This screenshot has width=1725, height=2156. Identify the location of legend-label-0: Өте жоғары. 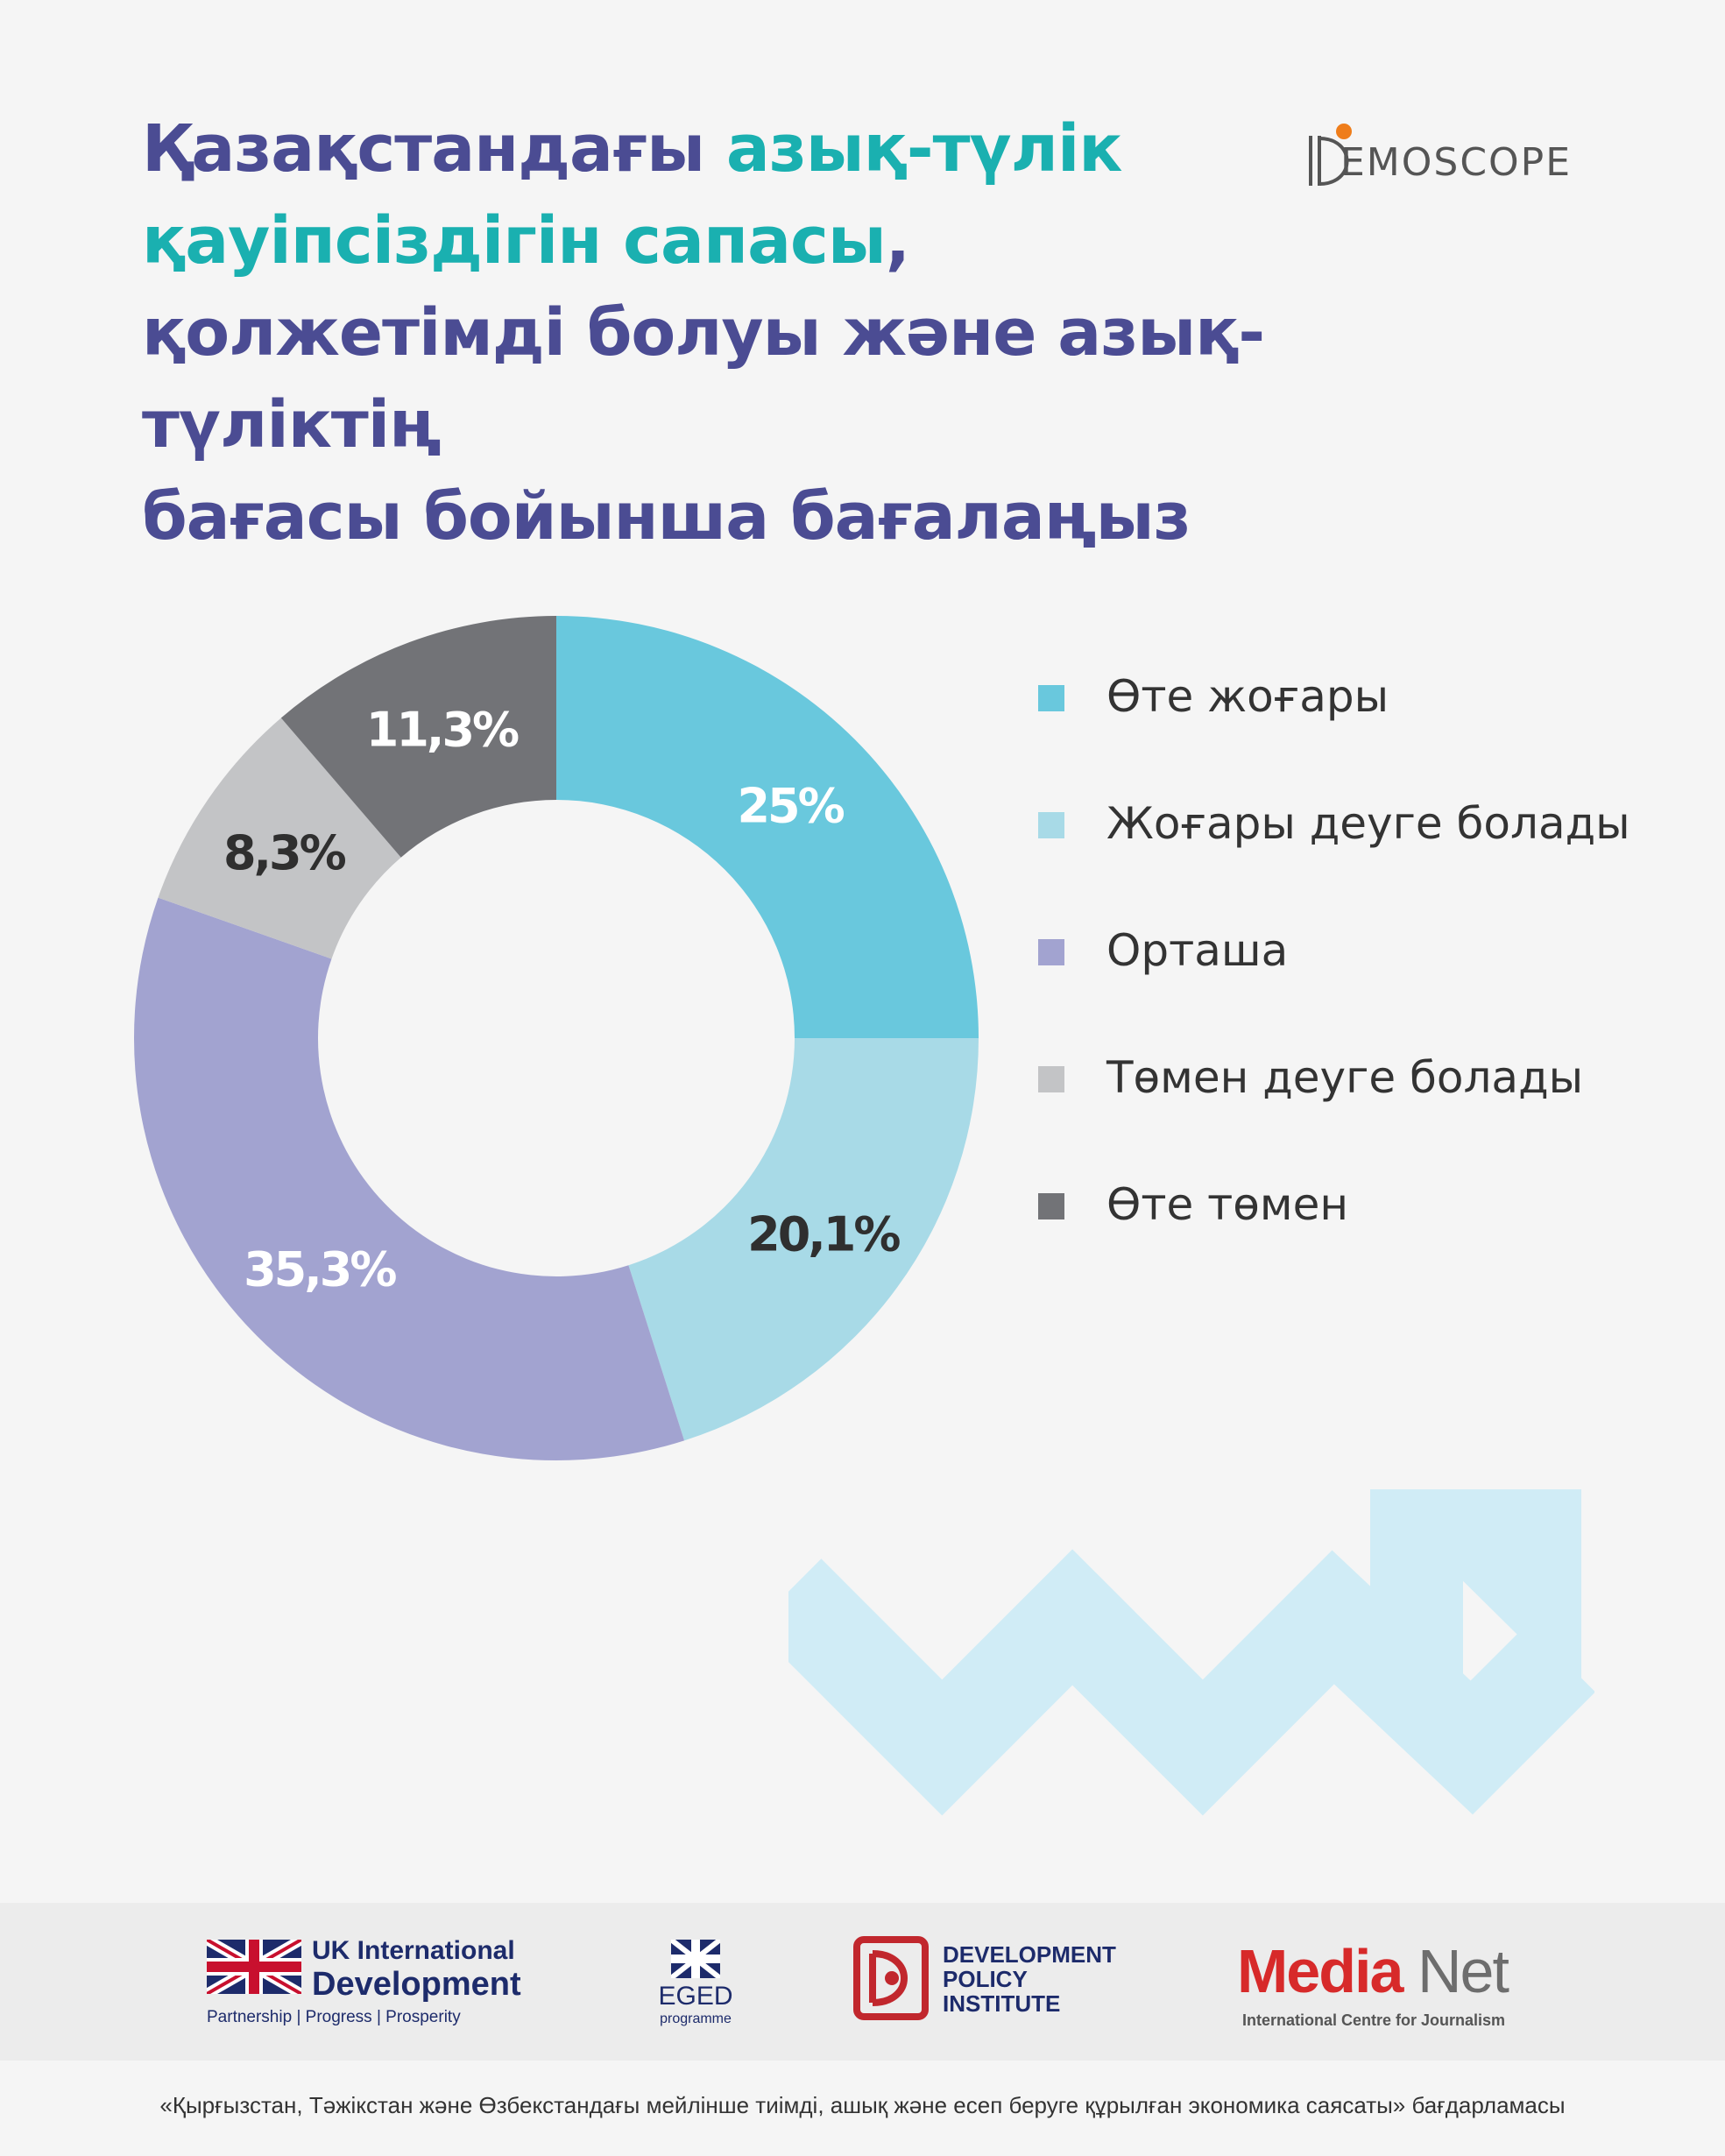
(1247, 697).